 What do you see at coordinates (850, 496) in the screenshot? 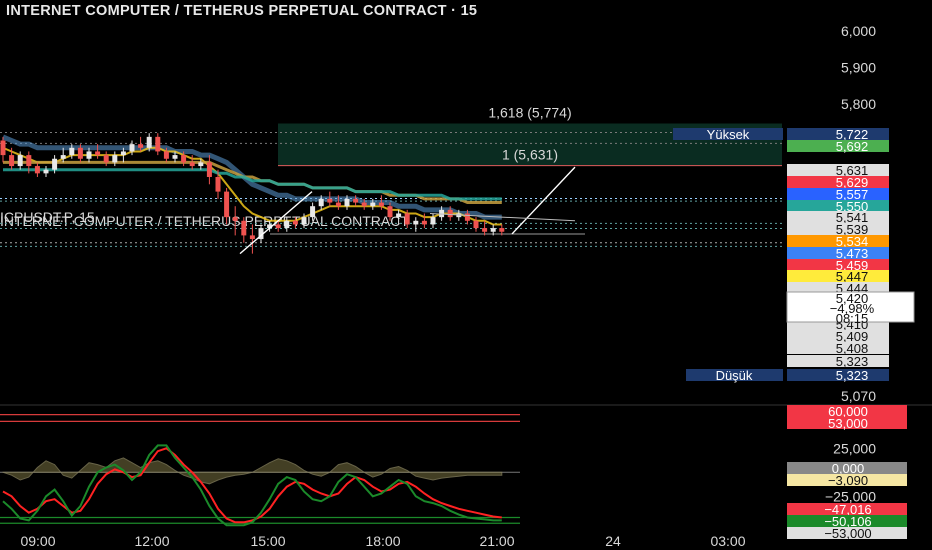
I see `osc-y-tick: −25,000` at bounding box center [850, 496].